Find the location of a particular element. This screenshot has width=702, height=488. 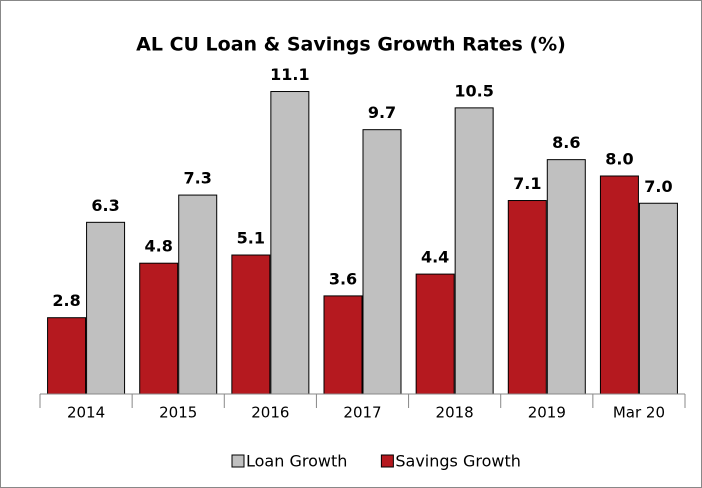

data-label: 7.3 is located at coordinates (198, 178).